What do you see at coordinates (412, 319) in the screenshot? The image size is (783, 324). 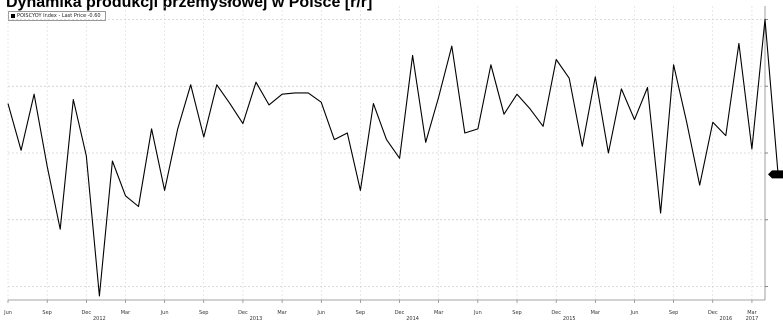 I see `year-label: 2014` at bounding box center [412, 319].